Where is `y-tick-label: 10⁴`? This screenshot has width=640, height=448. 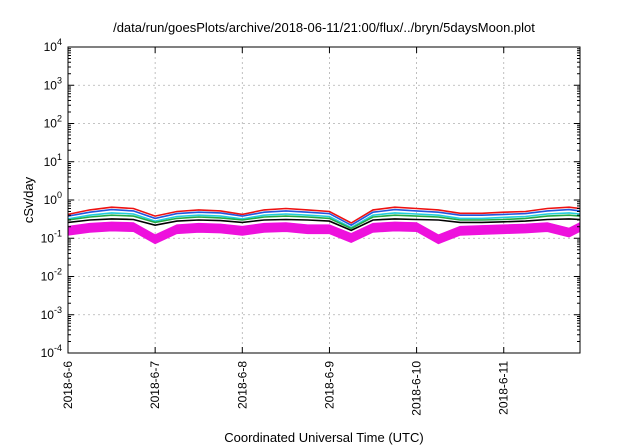
y-tick-label: 10⁴ is located at coordinates (53, 45).